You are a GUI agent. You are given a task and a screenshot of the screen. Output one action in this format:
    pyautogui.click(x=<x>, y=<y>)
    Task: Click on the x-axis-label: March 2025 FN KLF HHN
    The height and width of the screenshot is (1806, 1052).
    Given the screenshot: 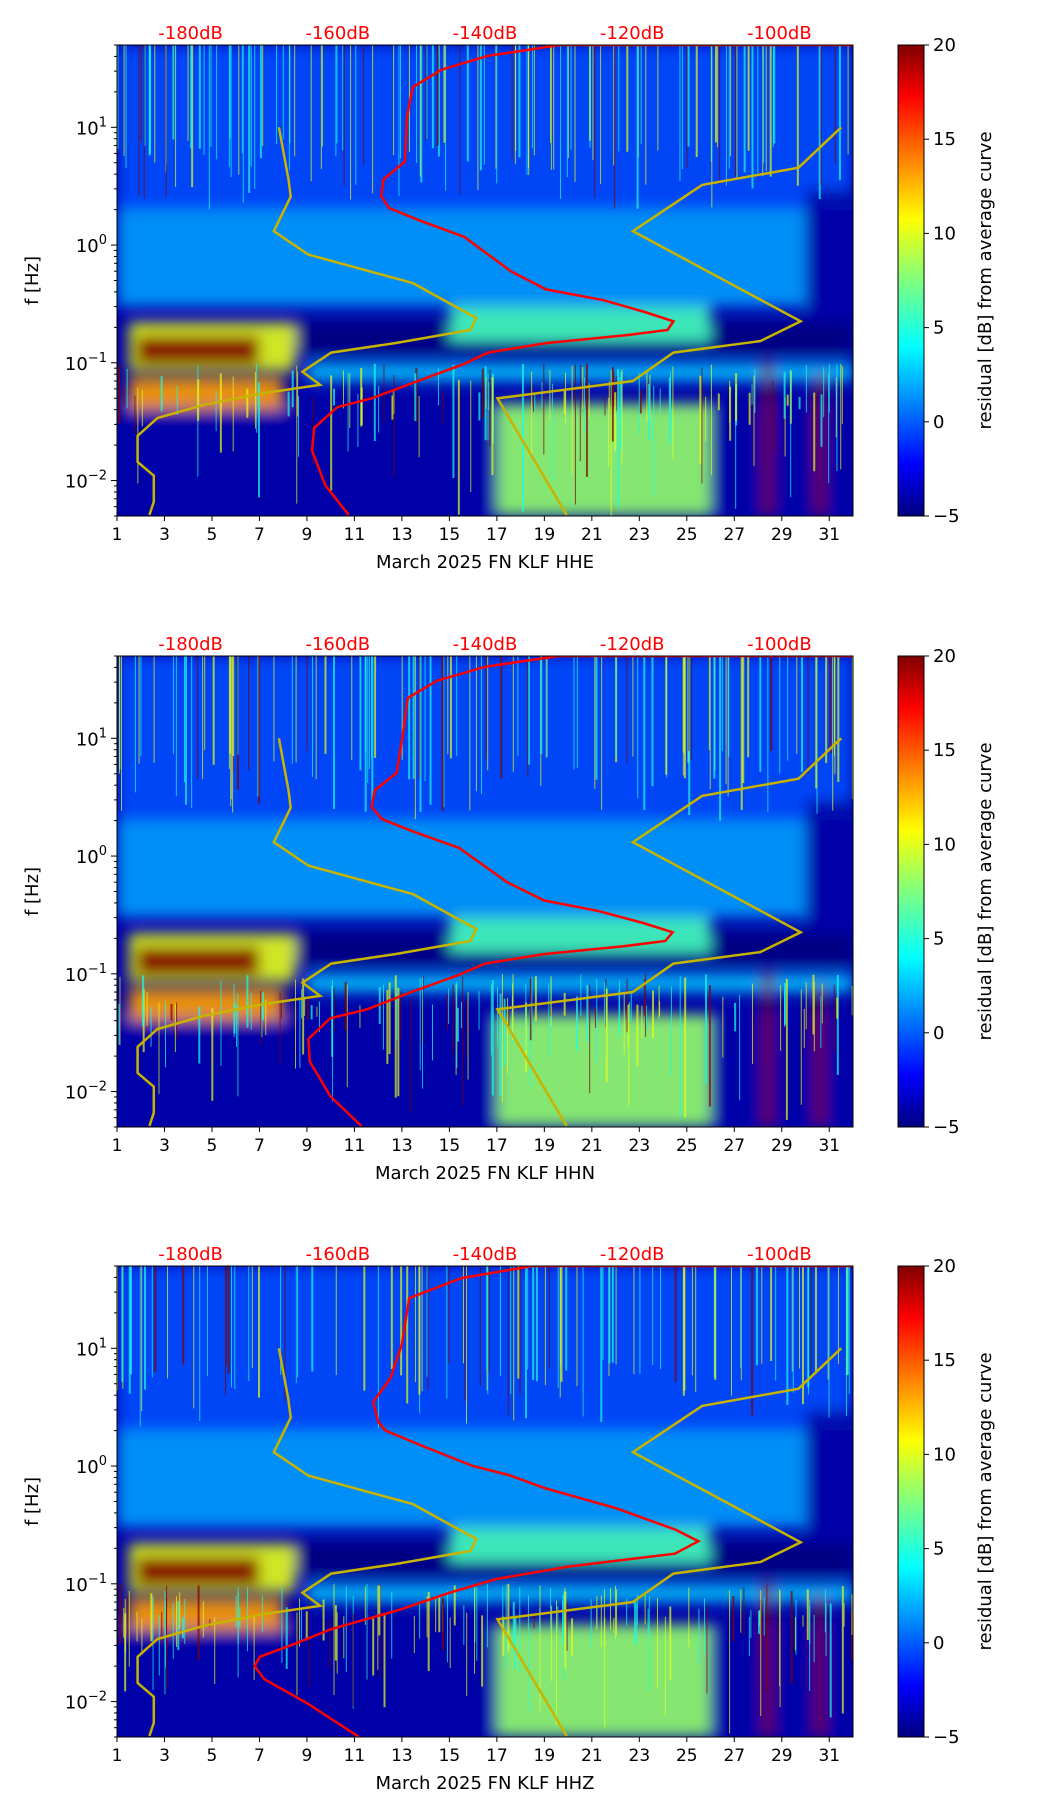 What is the action you would take?
    pyautogui.click(x=485, y=1173)
    